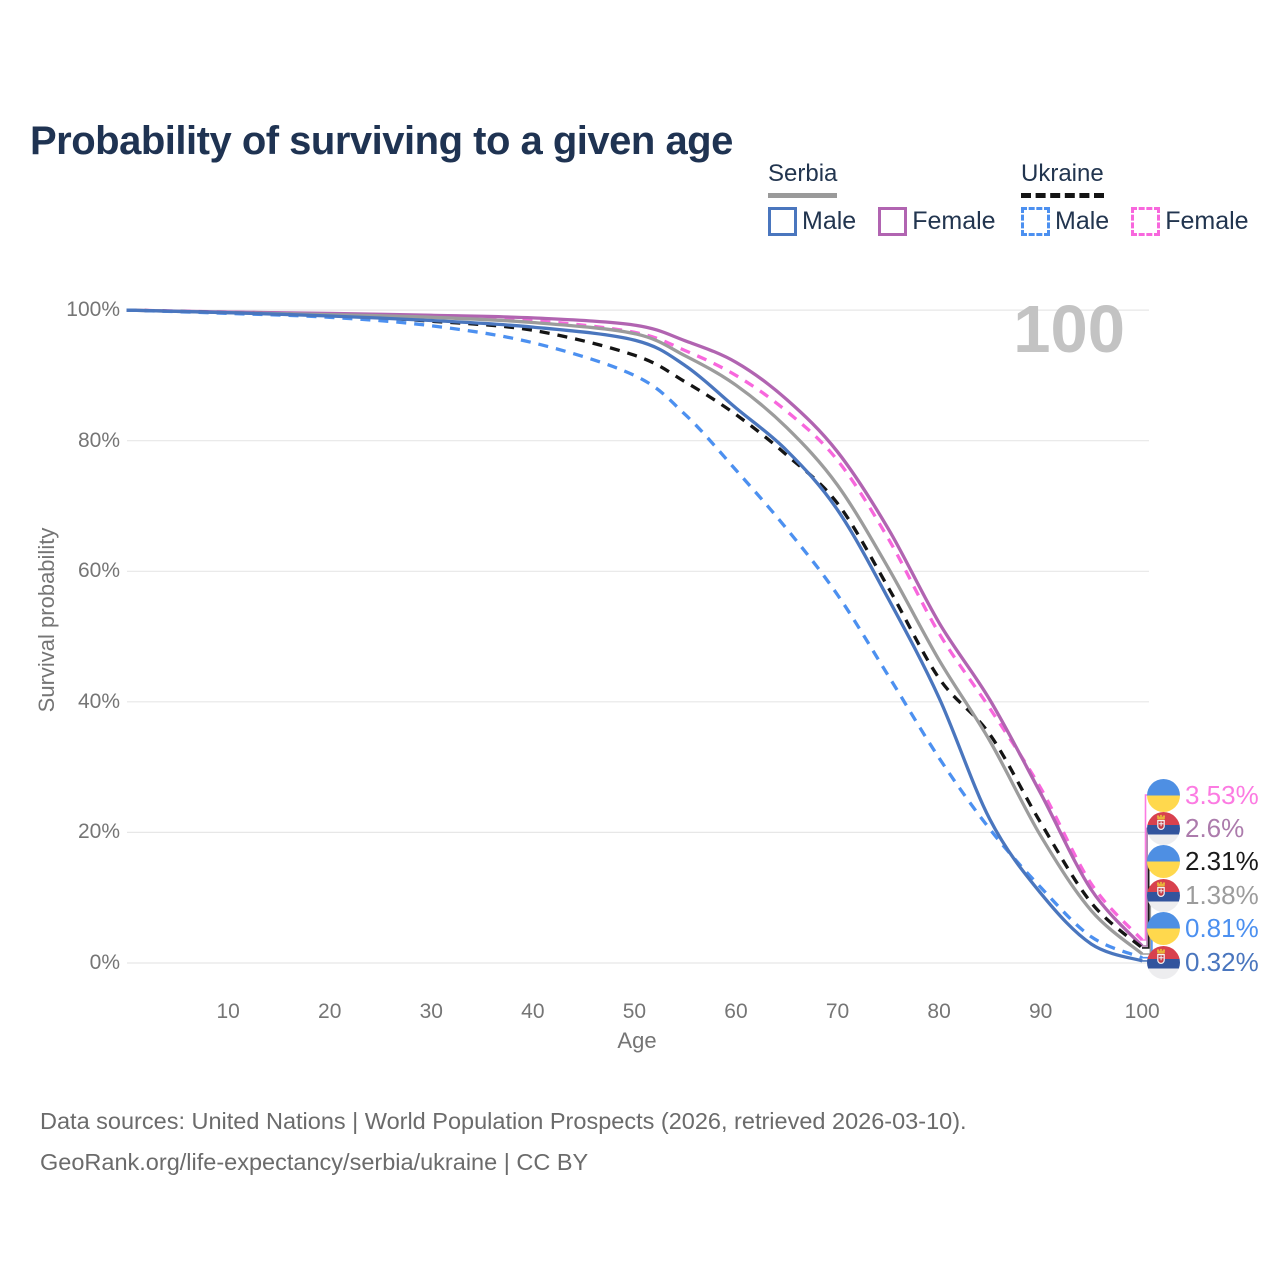 This screenshot has height=1280, width=1280. I want to click on end-label-value: 0.81%, so click(1222, 928).